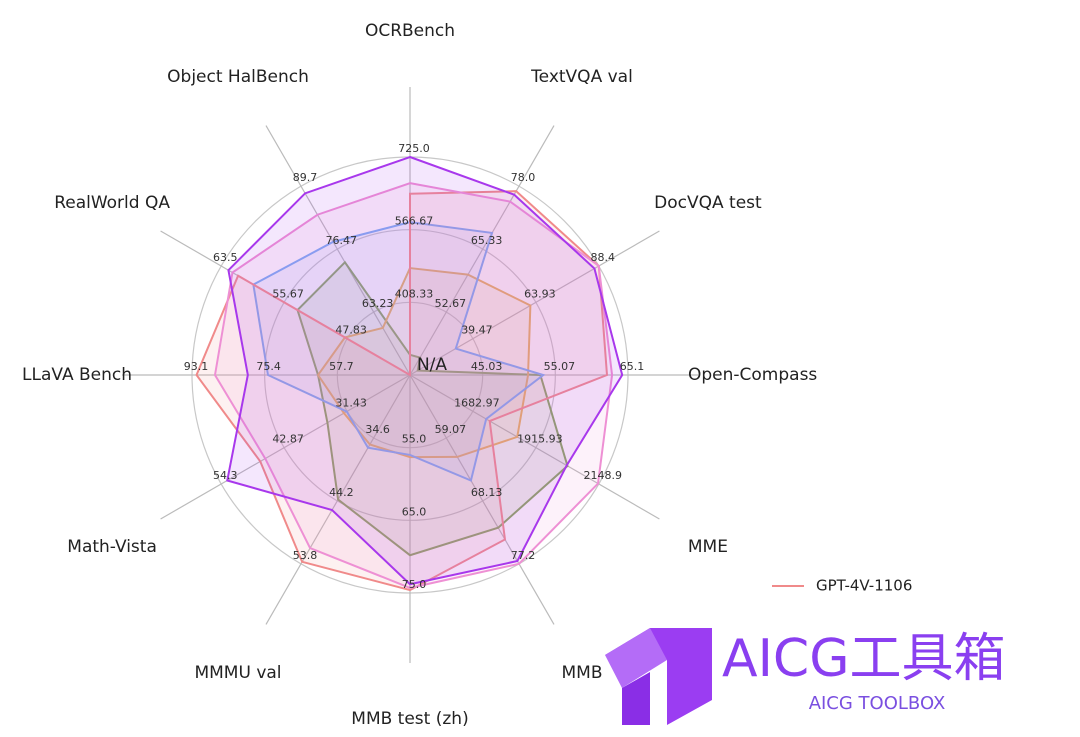  What do you see at coordinates (414, 439) in the screenshot?
I see `tick-label: 55.0` at bounding box center [414, 439].